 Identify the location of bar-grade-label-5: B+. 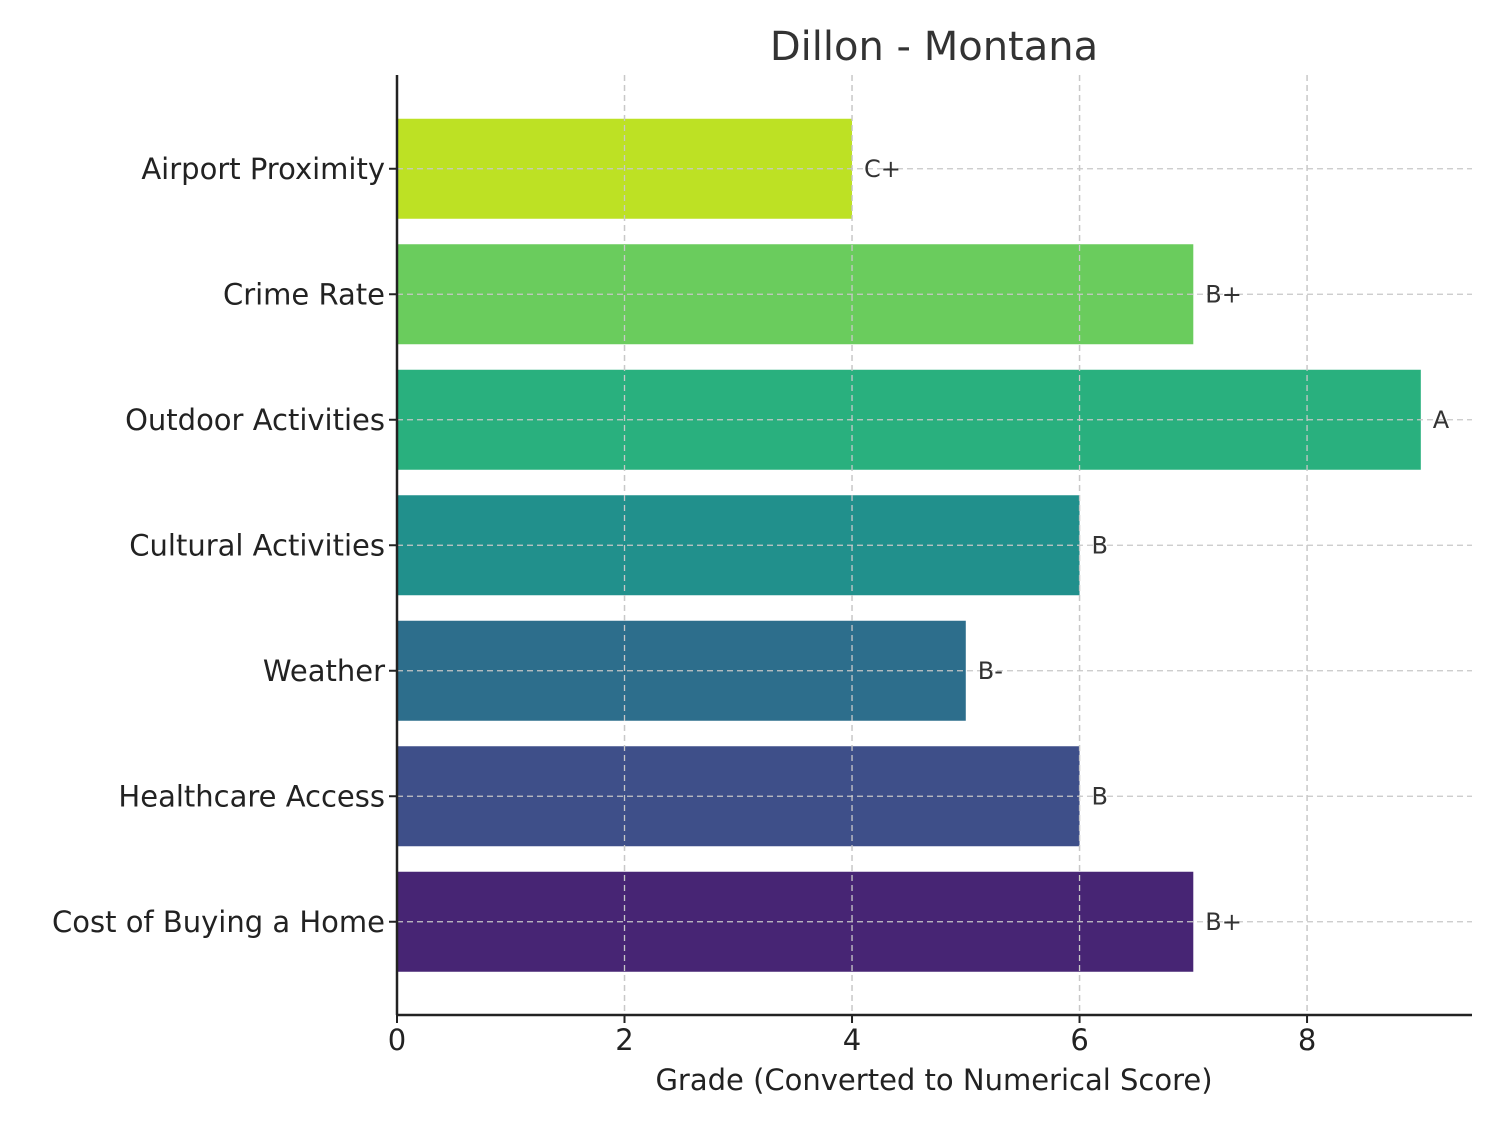
(1223, 294).